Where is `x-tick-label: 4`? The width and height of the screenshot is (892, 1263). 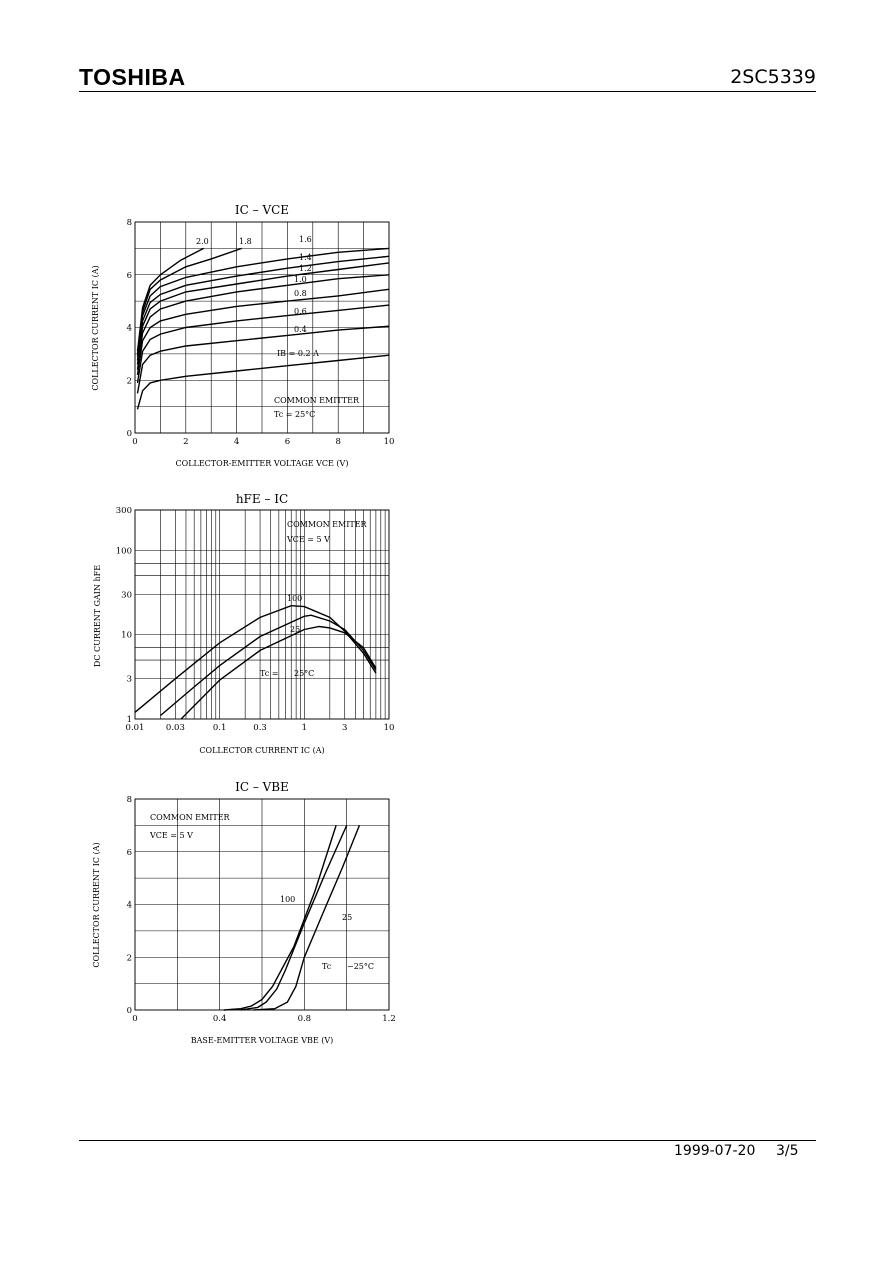 x-tick-label: 4 is located at coordinates (236, 442).